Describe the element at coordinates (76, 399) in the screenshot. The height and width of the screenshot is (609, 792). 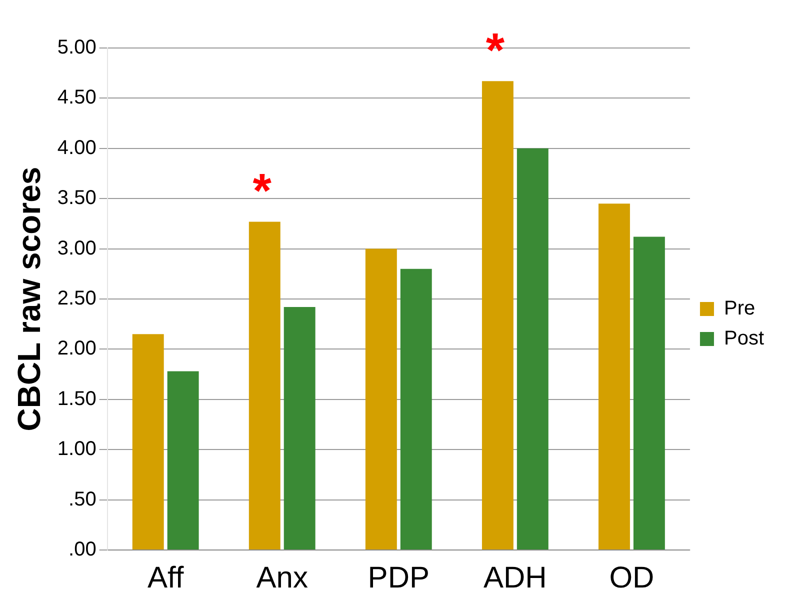
I see `y-tick-label: 1.50` at that location.